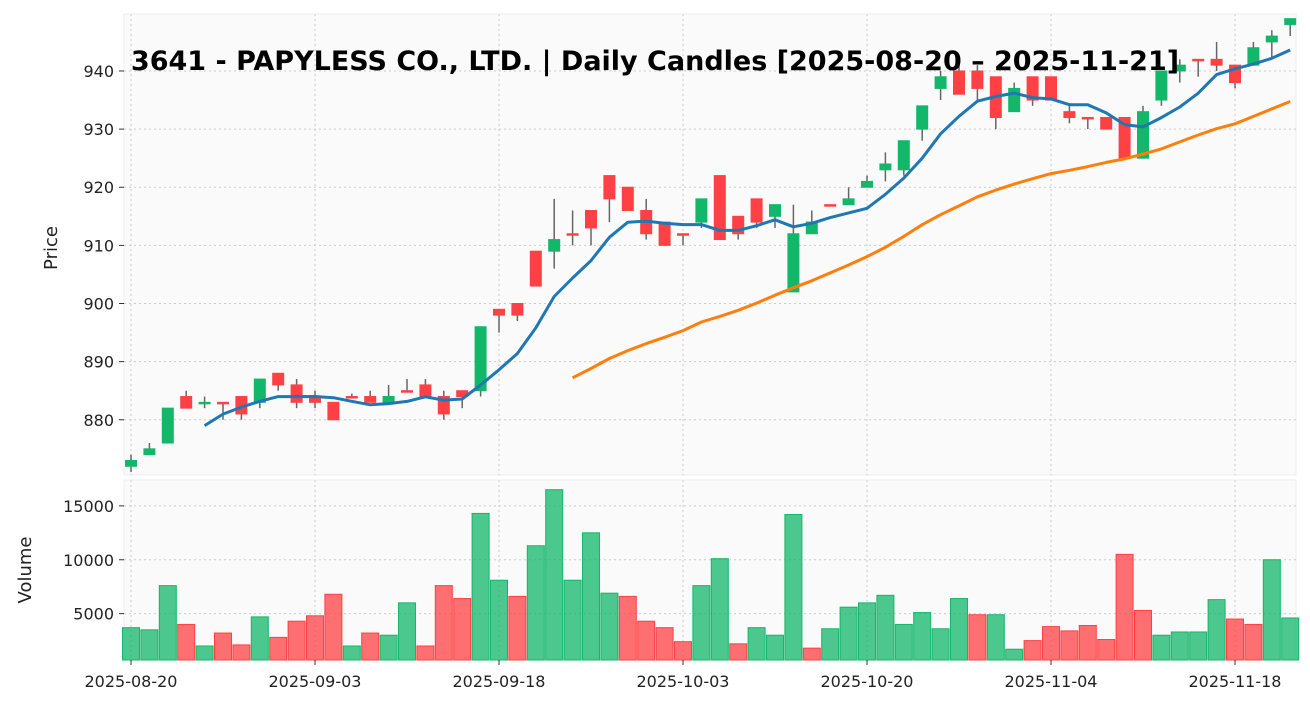 Image resolution: width=1310 pixels, height=711 pixels. Describe the element at coordinates (25, 570) in the screenshot. I see `volume-axis-label: Volume` at that location.